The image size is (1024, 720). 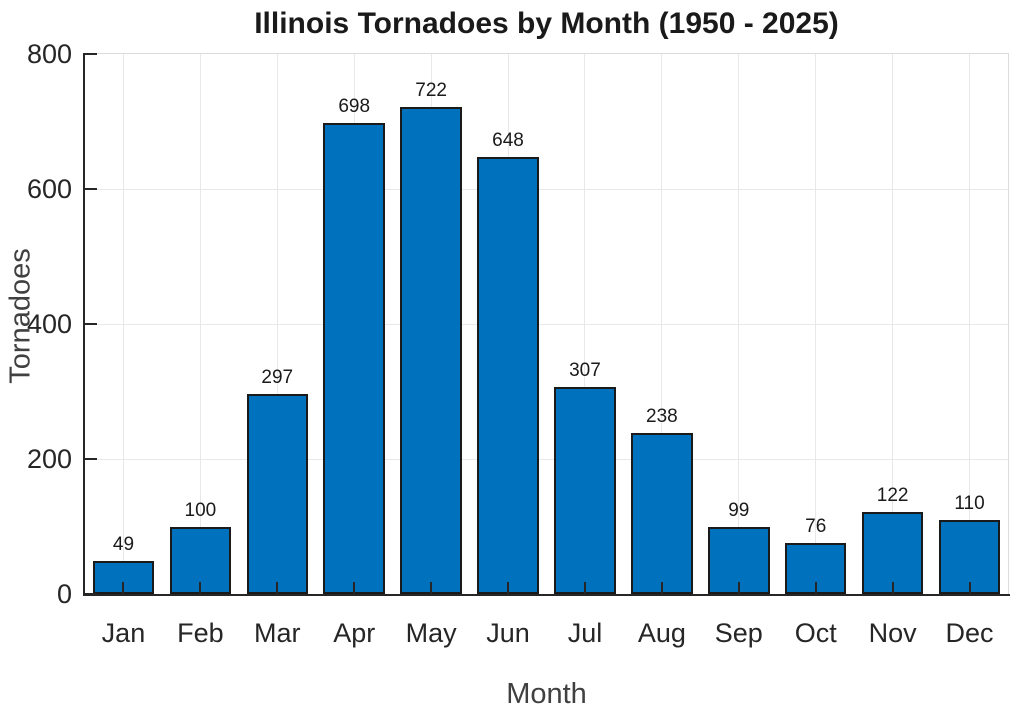 What do you see at coordinates (585, 633) in the screenshot?
I see `x-tick-label: Jul` at bounding box center [585, 633].